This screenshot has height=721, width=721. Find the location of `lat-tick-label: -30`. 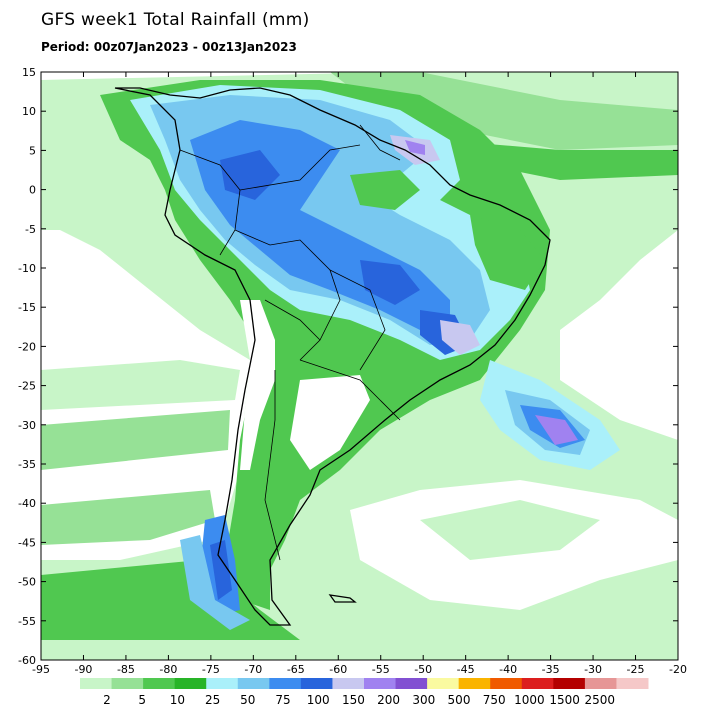

lat-tick-label: -30 is located at coordinates (27, 425).